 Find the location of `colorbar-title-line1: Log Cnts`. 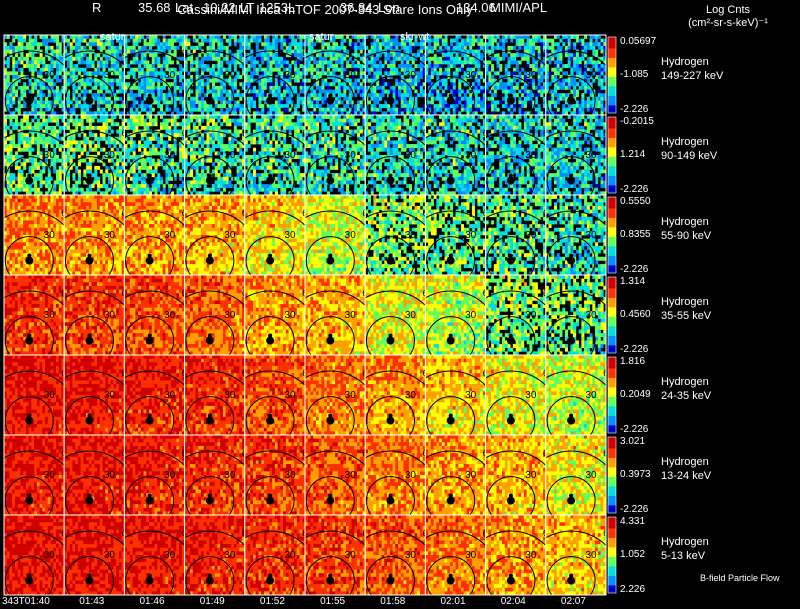

colorbar-title-line1: Log Cnts is located at coordinates (728, 10).